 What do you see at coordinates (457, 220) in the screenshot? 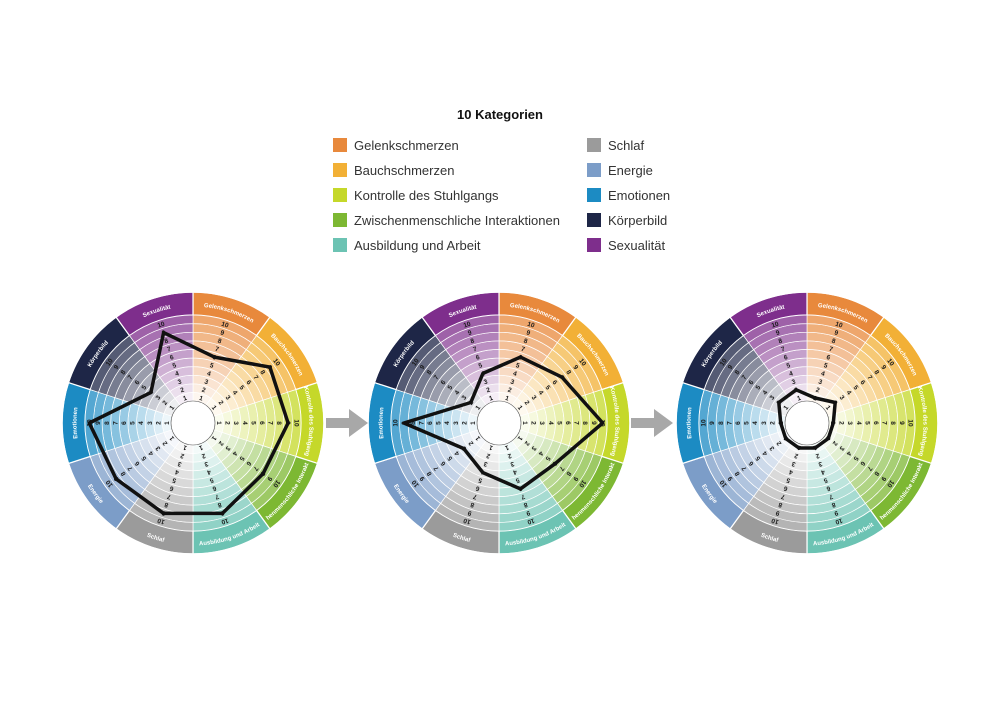
I see `legend-label: Zwischenmenschliche Interaktionen` at bounding box center [457, 220].